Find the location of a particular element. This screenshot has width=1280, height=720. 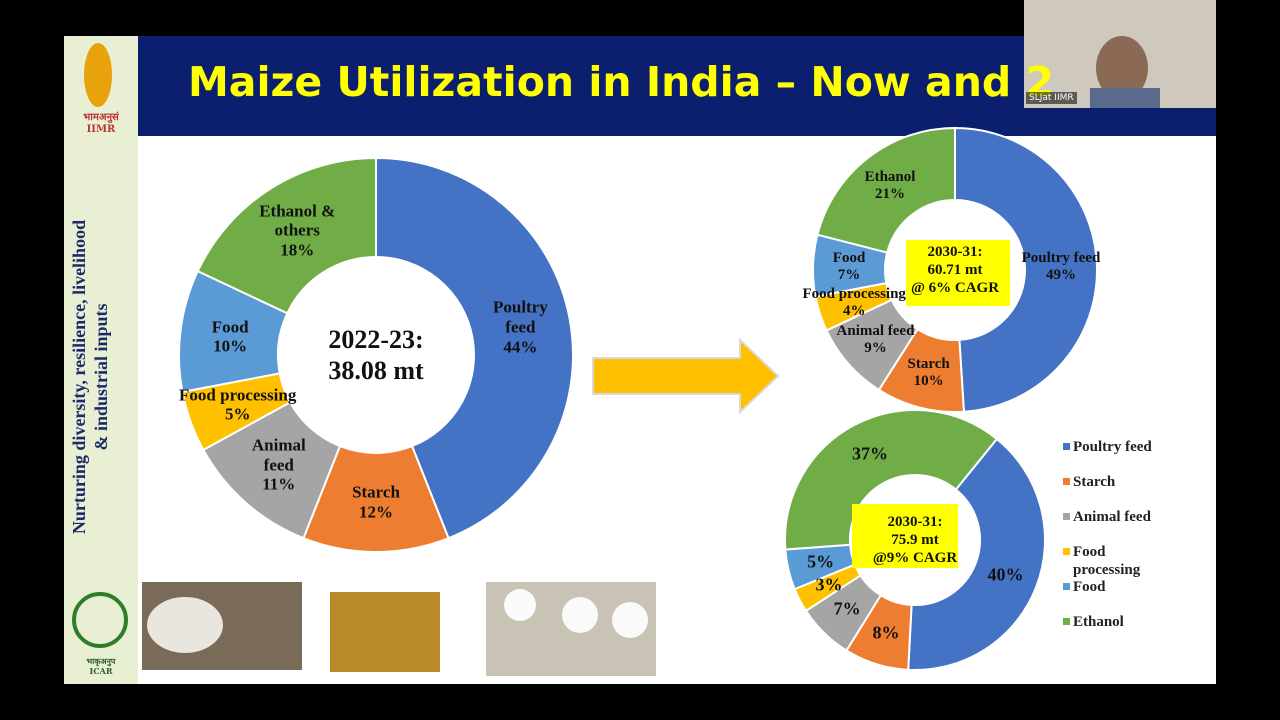

data-label: Poultry feed 49% is located at coordinates (1061, 266).